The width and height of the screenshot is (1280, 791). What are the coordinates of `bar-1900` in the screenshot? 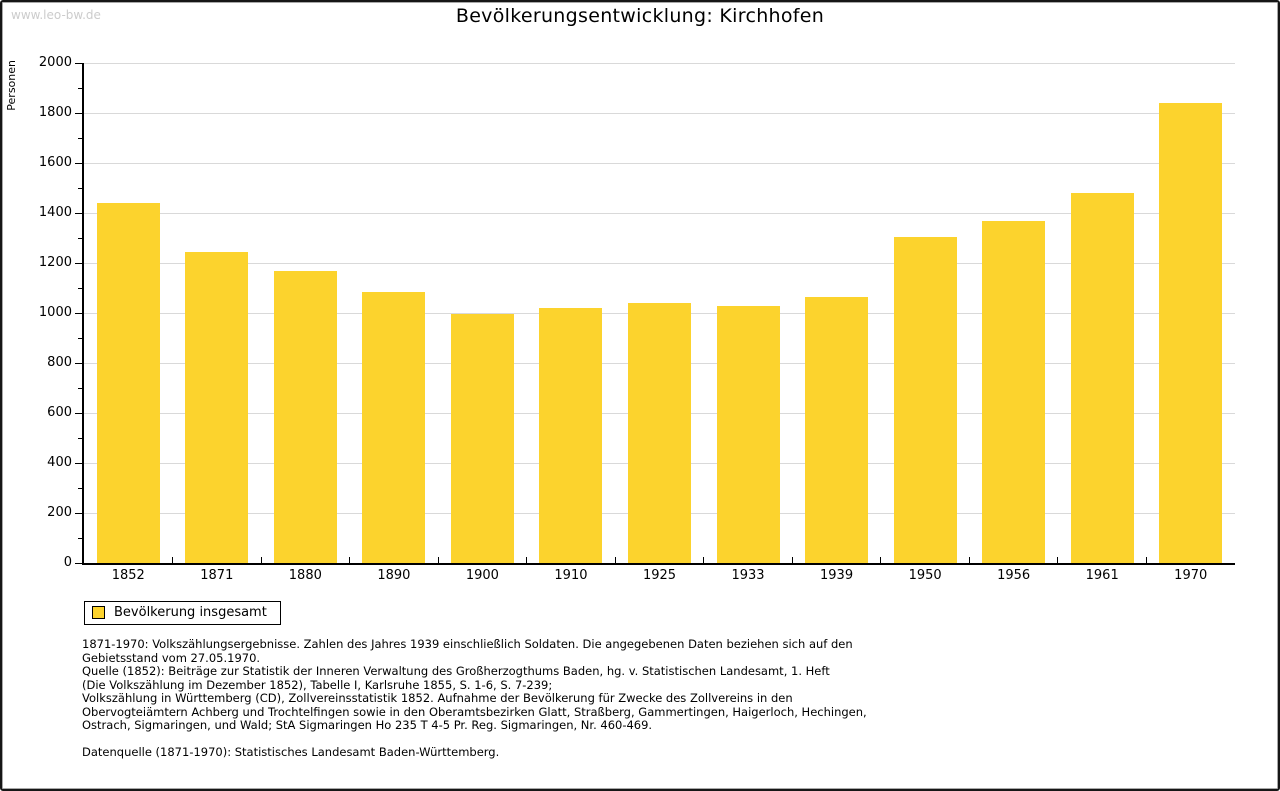 It's located at (482, 438).